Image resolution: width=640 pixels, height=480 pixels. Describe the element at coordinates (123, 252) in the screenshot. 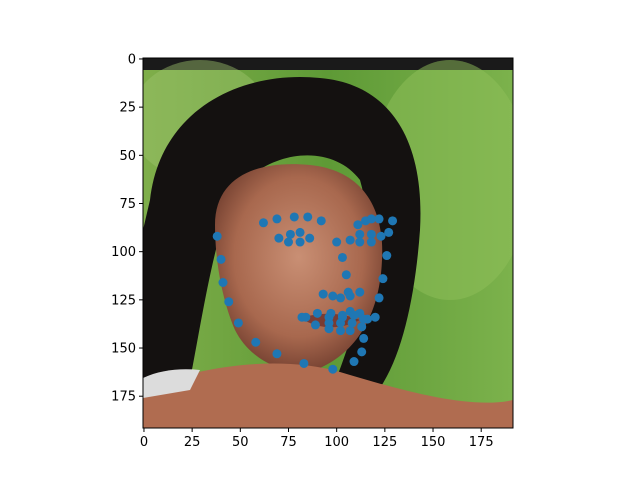

I see `y-tick-label: 100` at that location.